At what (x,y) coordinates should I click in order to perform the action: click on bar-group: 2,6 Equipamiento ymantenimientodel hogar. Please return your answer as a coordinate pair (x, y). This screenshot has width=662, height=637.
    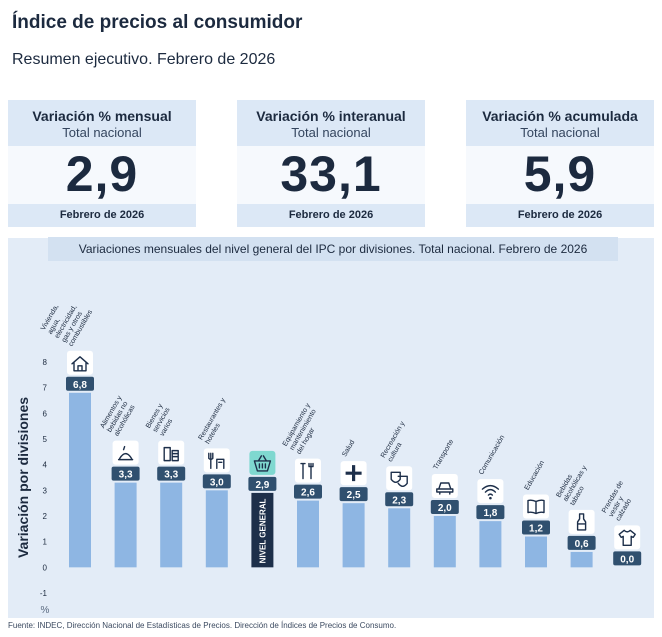
    Looking at the image, I should click on (304, 485).